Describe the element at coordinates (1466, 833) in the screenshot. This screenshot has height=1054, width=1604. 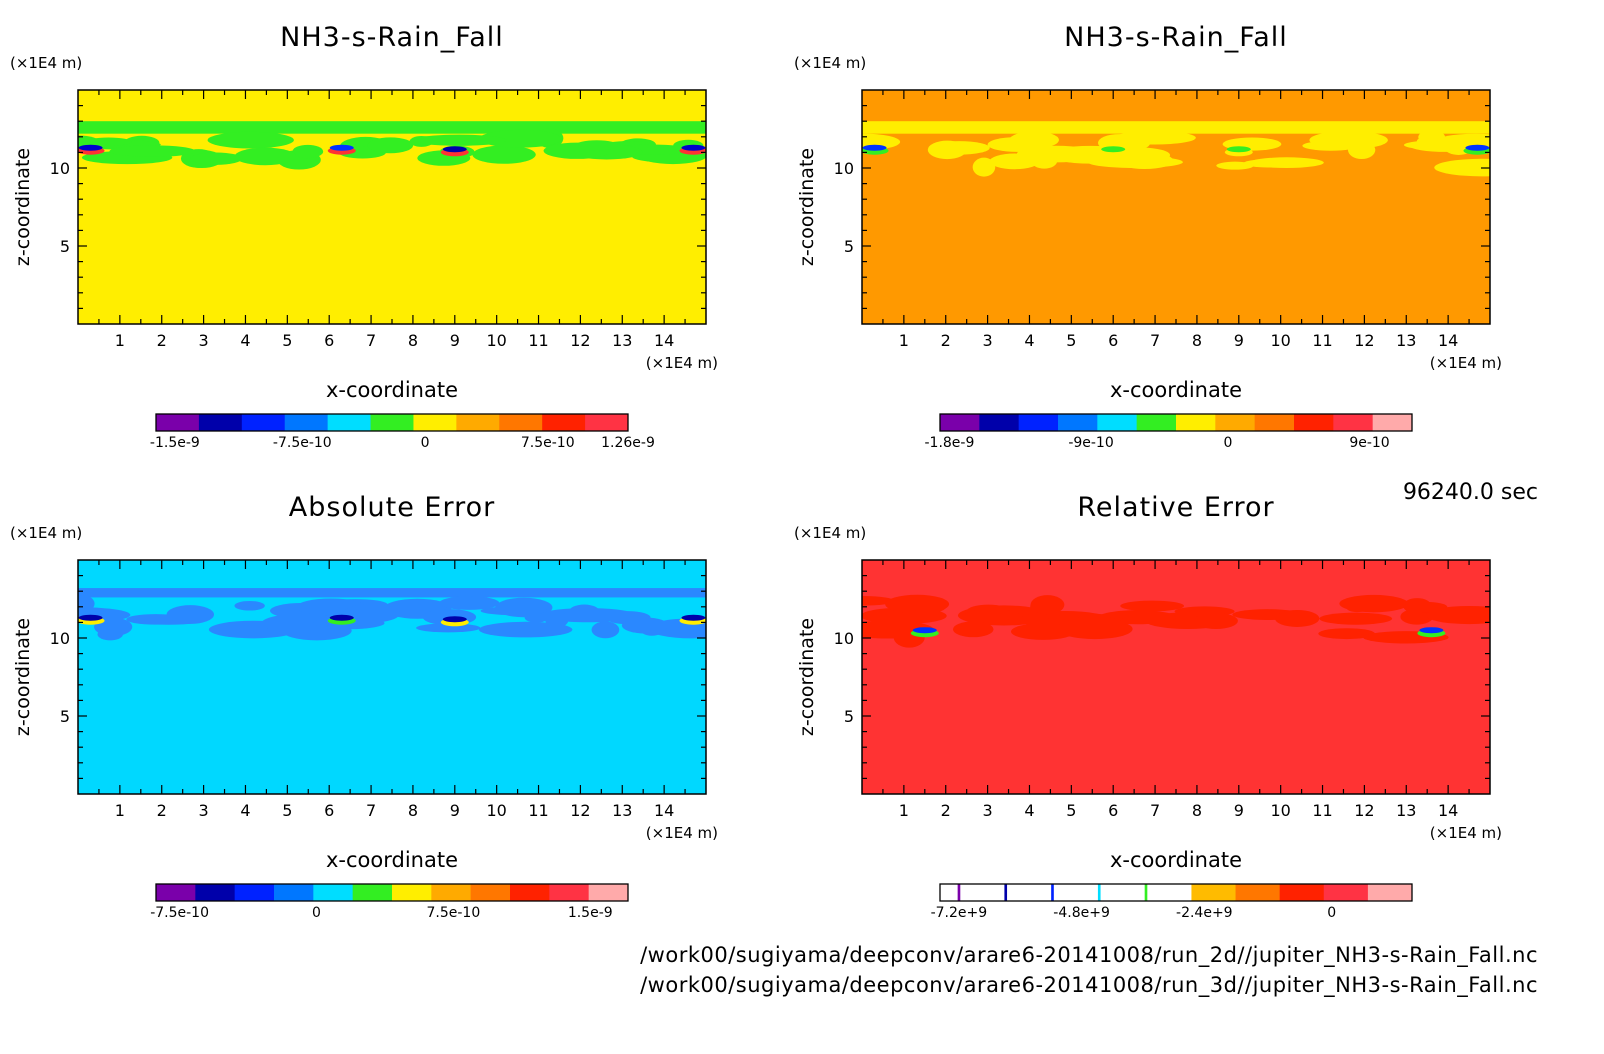
I see `x-unit-label: (×1E4 m)` at that location.